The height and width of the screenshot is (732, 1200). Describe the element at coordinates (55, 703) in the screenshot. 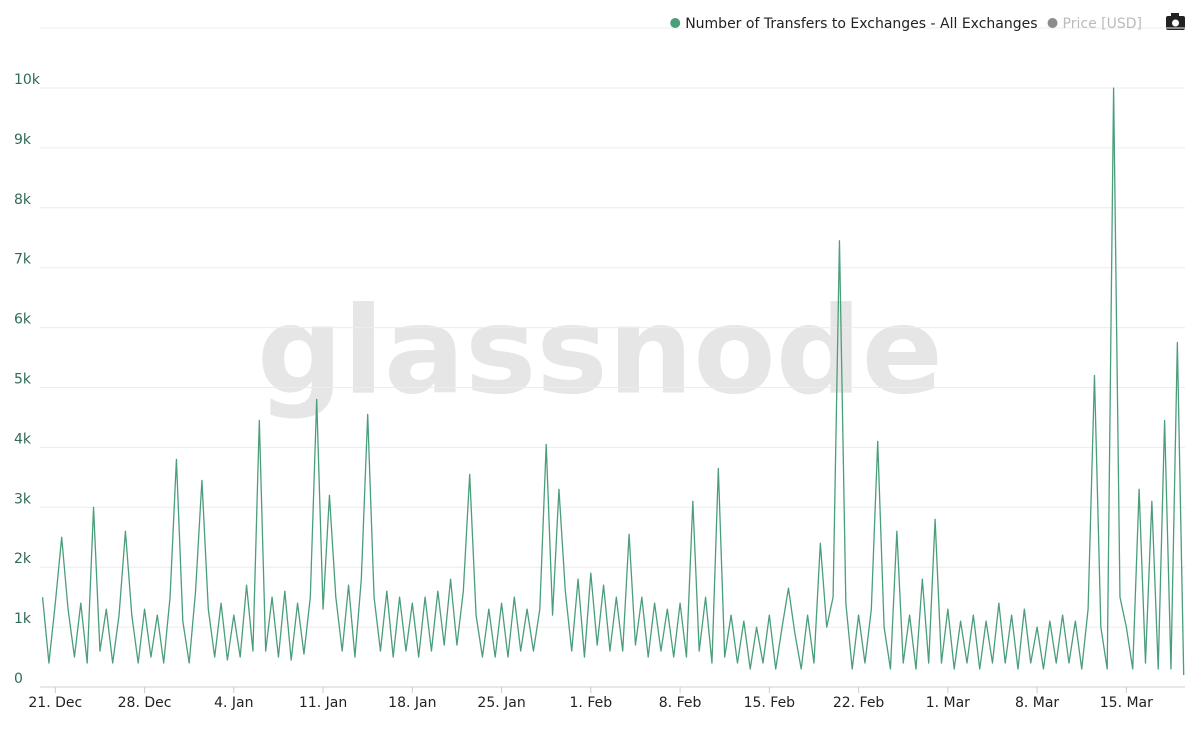

I see `x-tick-label: 21. Dec` at that location.